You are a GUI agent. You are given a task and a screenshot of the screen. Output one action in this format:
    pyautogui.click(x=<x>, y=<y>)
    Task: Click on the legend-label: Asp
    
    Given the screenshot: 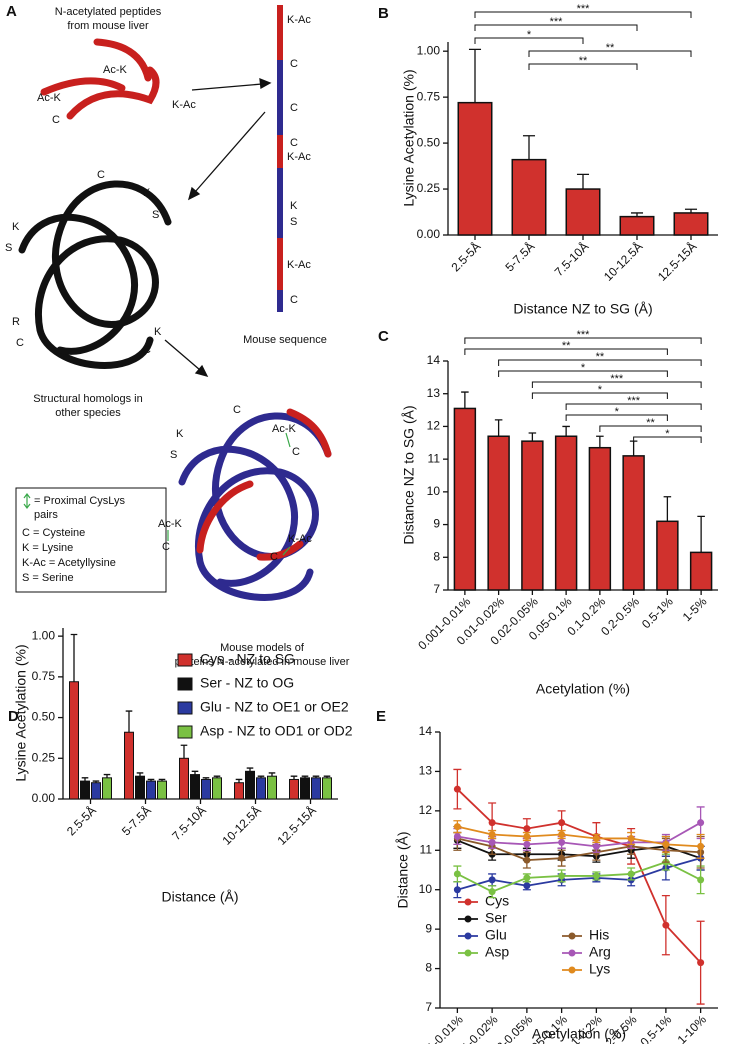 What is the action you would take?
    pyautogui.click(x=497, y=952)
    